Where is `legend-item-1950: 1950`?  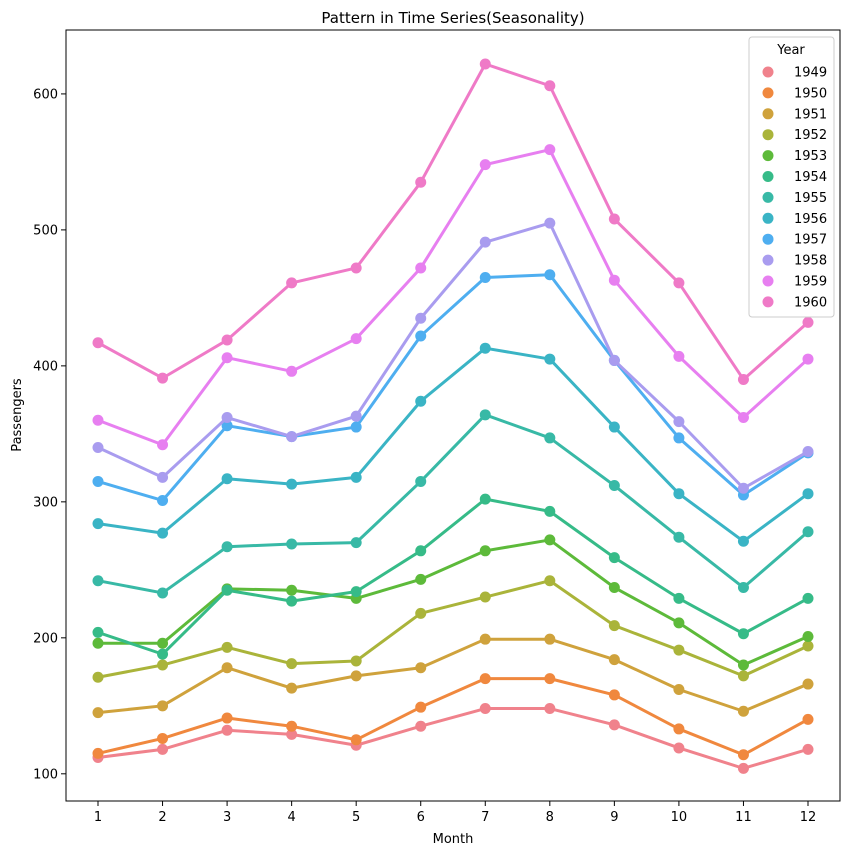
legend-item-1950: 1950 is located at coordinates (794, 93).